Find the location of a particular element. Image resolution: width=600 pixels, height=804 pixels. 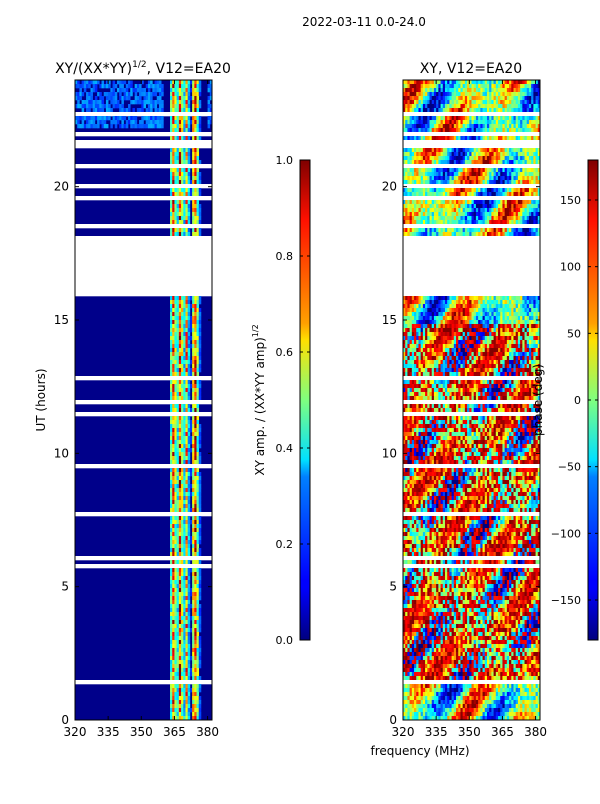

colorbar-tick-label: 0.0 is located at coordinates (285, 640).